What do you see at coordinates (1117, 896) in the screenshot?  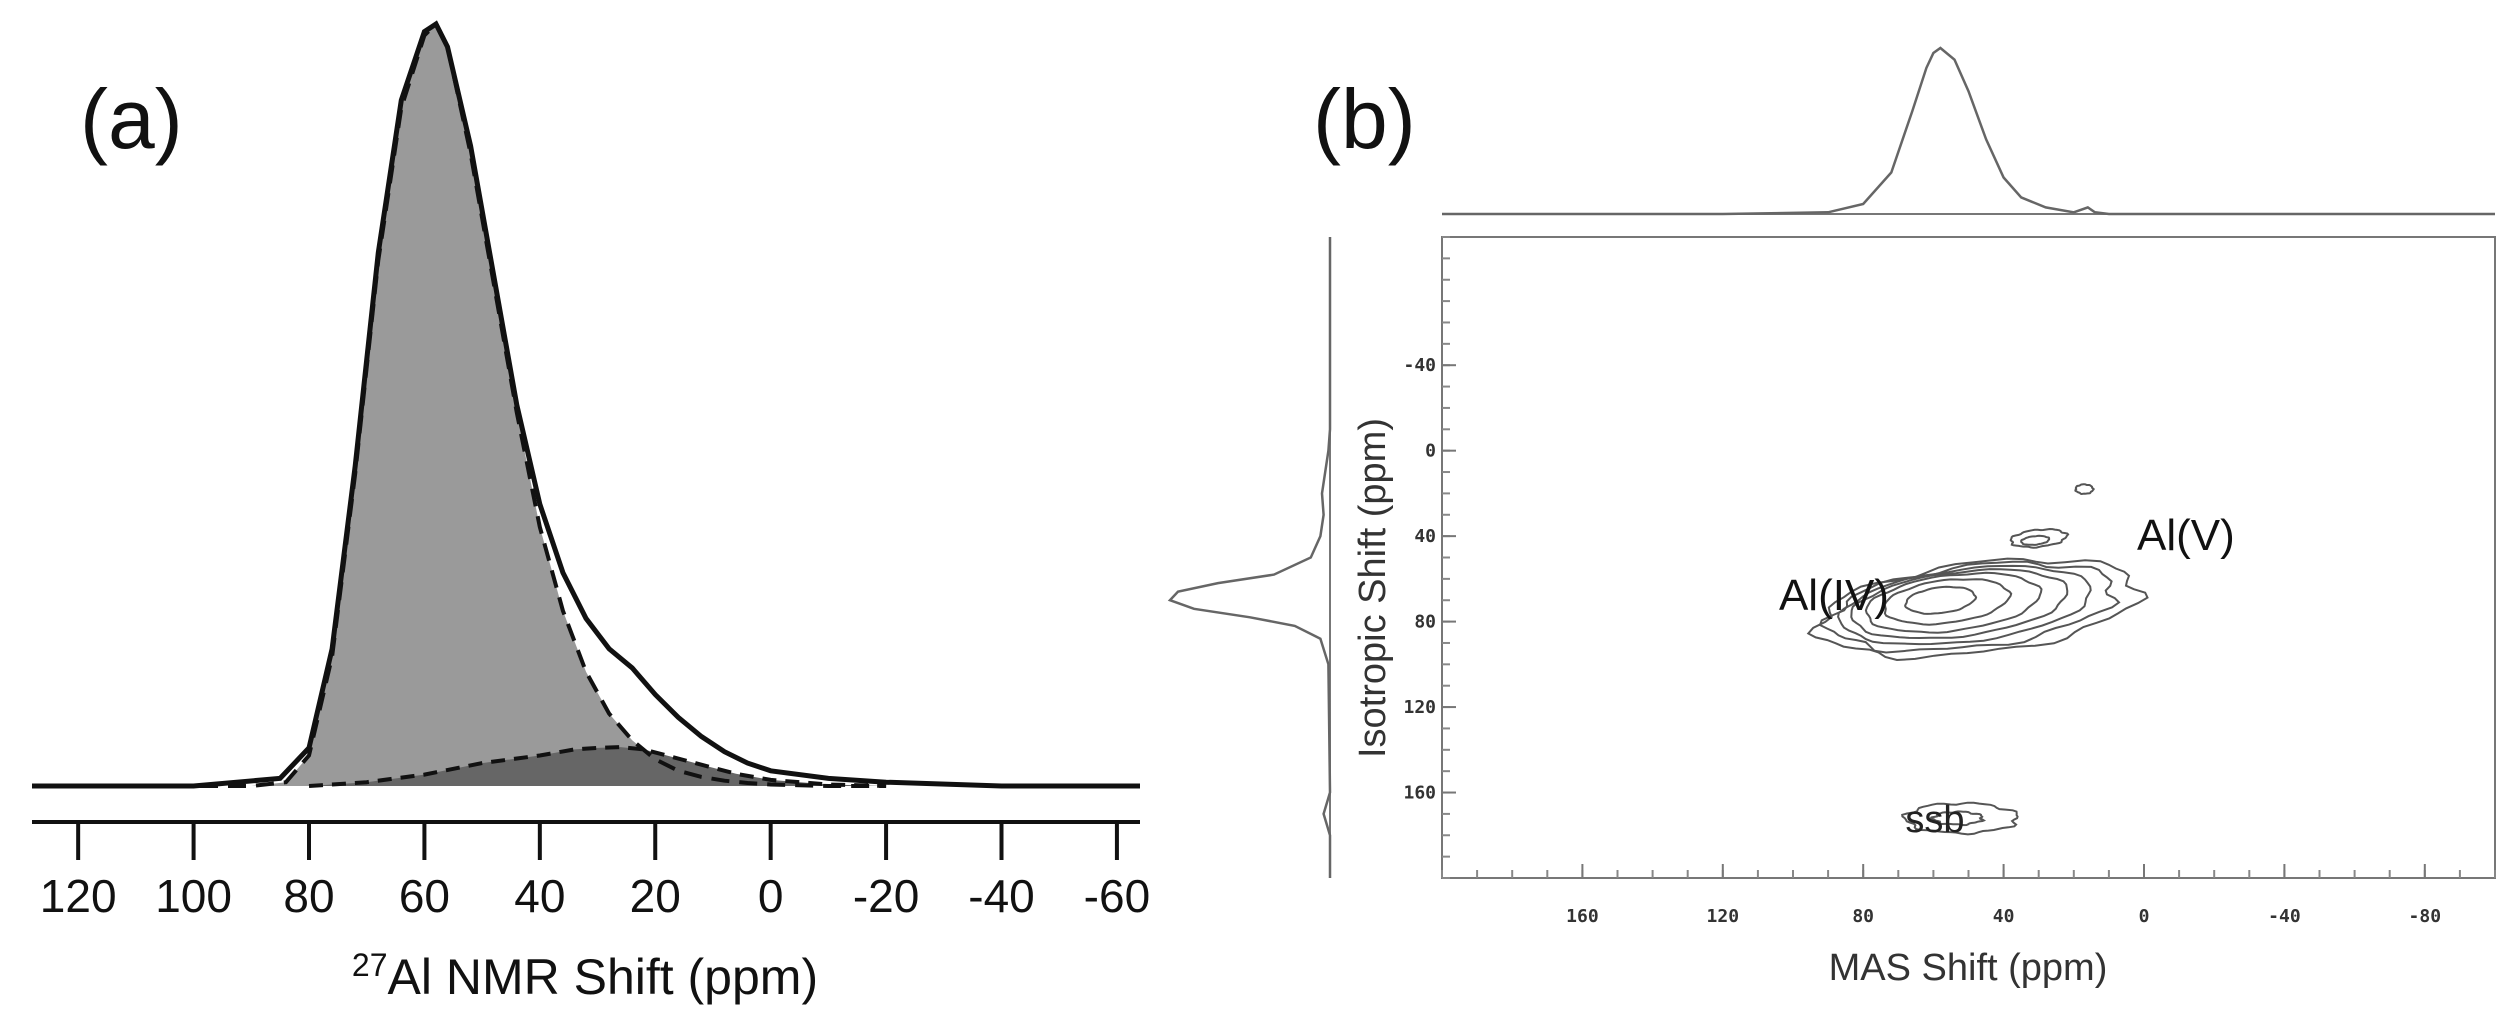 I see `x-tick-label: -60` at bounding box center [1117, 896].